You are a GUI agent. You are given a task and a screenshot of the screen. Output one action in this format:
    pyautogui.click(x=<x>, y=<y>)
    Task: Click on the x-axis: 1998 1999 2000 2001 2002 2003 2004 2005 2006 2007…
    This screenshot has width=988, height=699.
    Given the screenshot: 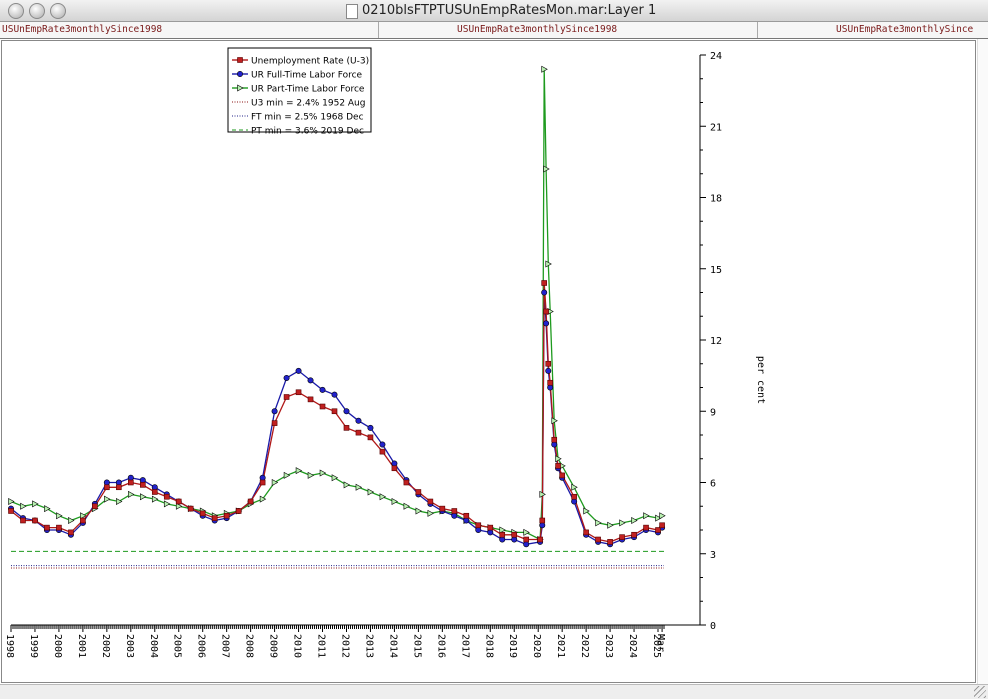 What is the action you would take?
    pyautogui.click(x=352, y=641)
    